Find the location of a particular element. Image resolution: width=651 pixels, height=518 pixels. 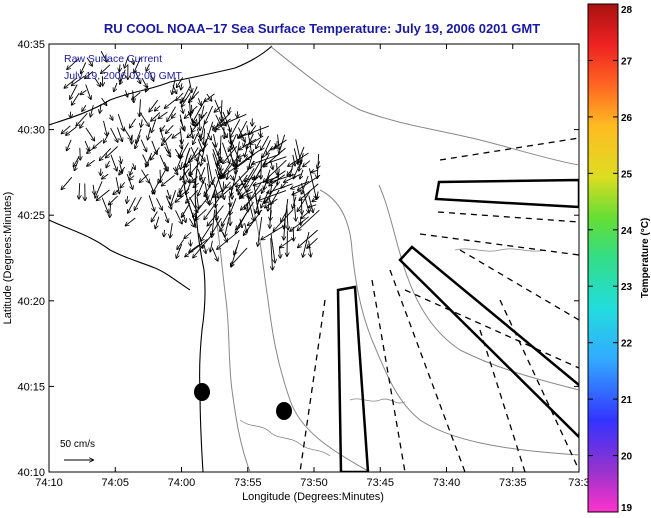

colorbar-ticks: 28 27 26 25 24 23 22 21 20 19 is located at coordinates (610, 258).